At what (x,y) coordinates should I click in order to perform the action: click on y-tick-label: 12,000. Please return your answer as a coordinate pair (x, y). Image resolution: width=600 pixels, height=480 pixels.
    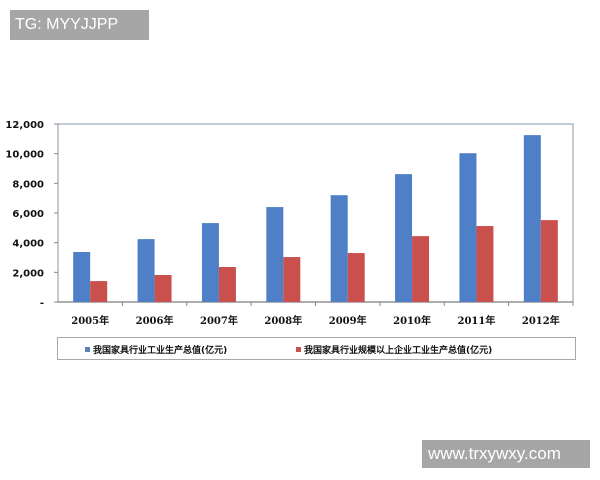
    Looking at the image, I should click on (24, 125).